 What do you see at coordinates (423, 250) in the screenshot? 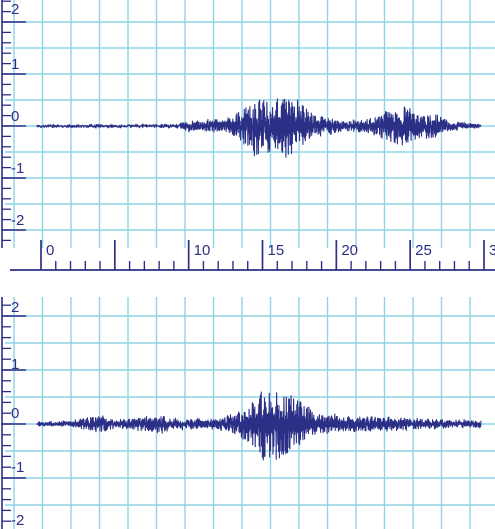
I see `x-tick-label: 25` at bounding box center [423, 250].